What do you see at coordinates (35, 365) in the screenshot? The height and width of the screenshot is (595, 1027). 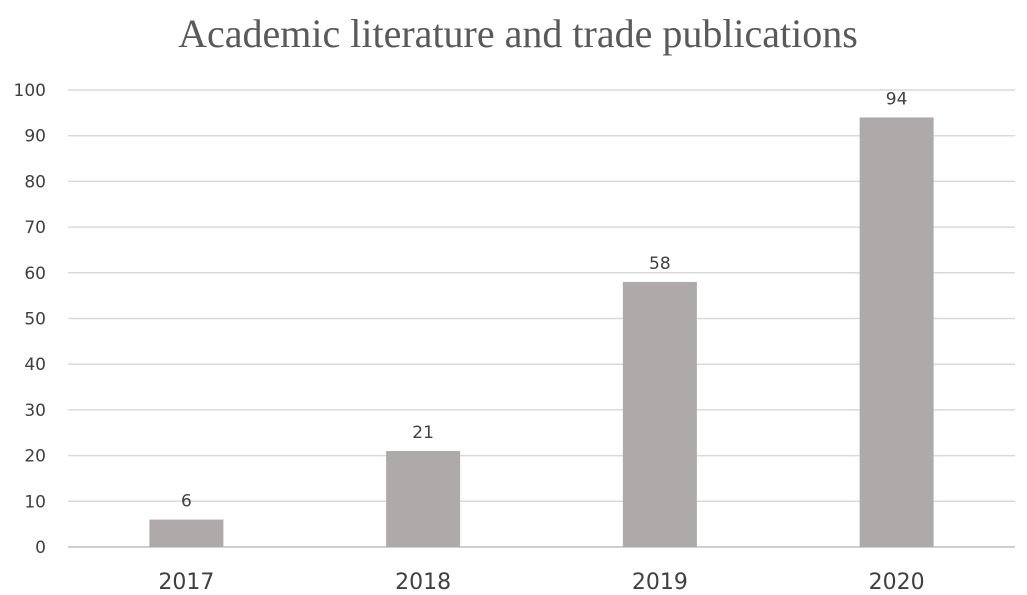 I see `y-tick-label: 40` at bounding box center [35, 365].